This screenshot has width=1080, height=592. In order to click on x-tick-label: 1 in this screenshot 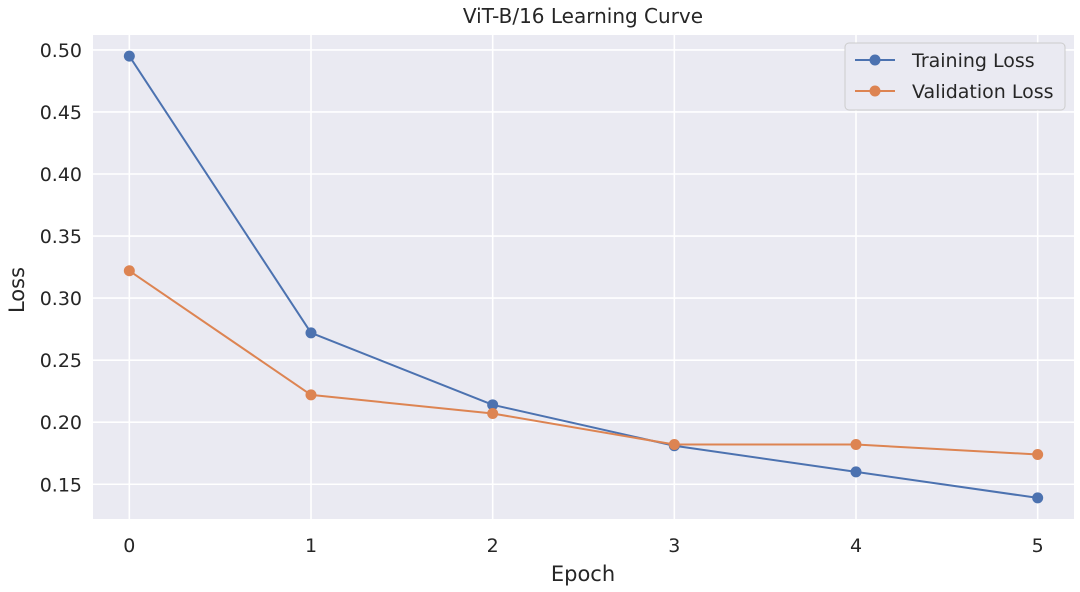, I will do `click(311, 546)`.